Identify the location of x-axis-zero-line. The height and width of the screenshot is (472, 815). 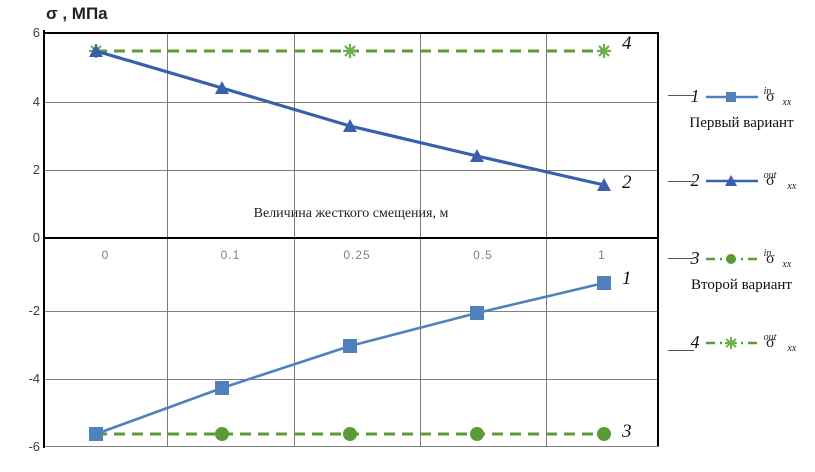
(351, 238).